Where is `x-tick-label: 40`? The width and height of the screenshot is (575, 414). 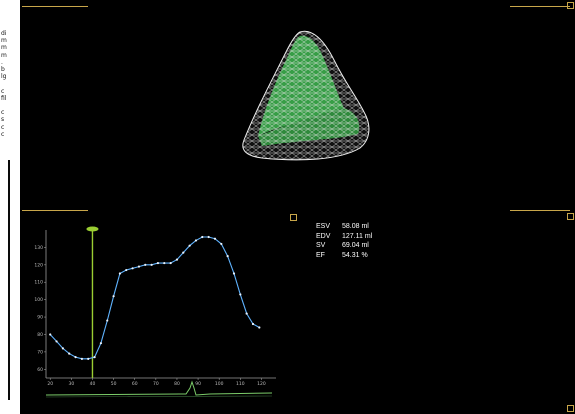
x-tick-label: 40 is located at coordinates (93, 384).